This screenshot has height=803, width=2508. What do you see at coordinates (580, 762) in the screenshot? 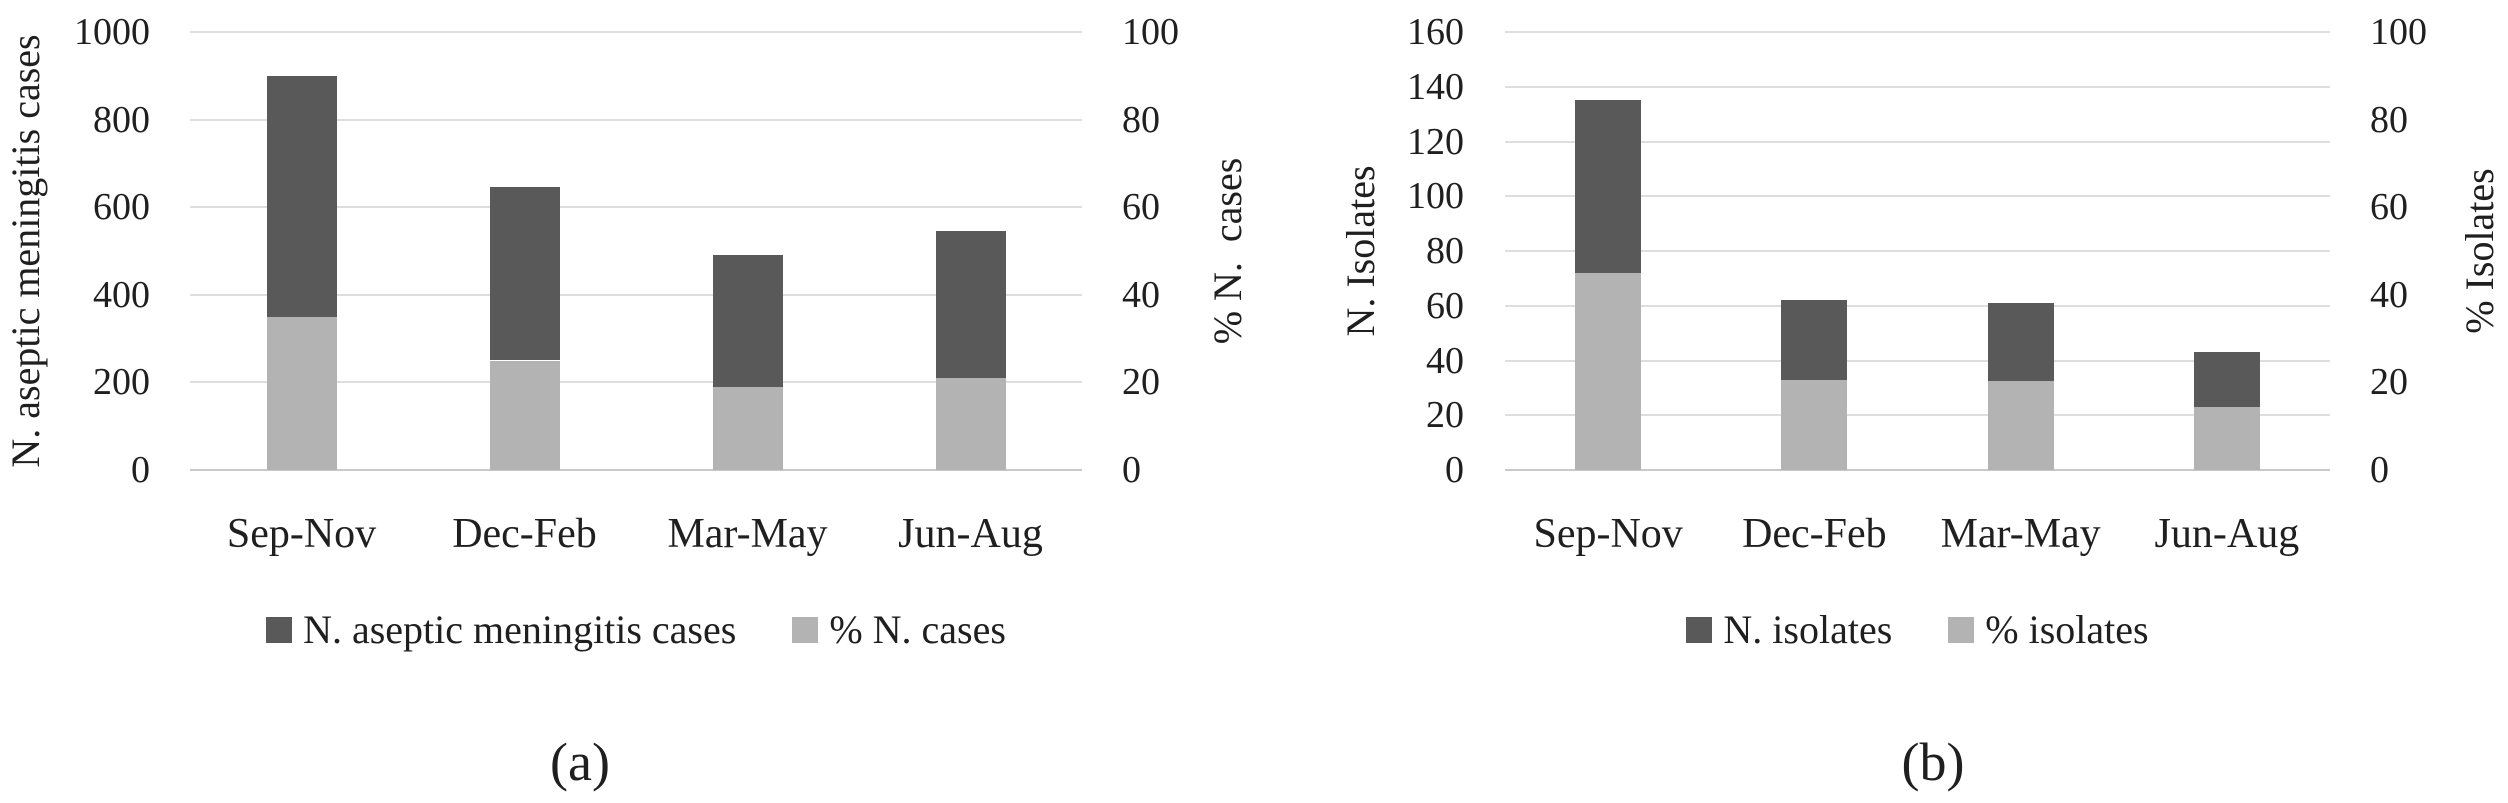
I see `subfigure-caption: (a)` at bounding box center [580, 762].